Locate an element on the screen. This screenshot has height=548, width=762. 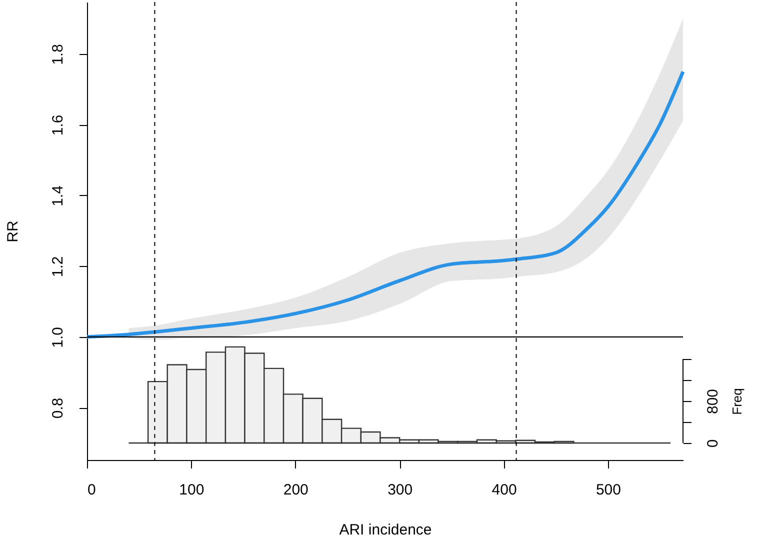
y-tick-label: 0.8 is located at coordinates (58, 408).